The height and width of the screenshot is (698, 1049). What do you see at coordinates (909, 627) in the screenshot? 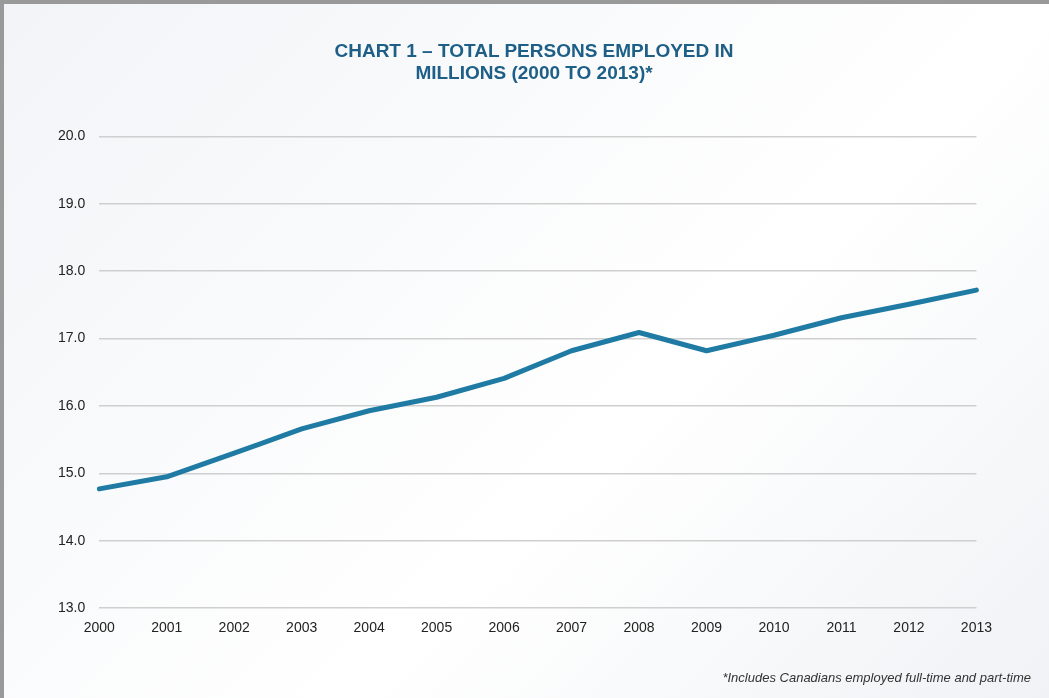
I see `x-tick-label: 2012` at bounding box center [909, 627].